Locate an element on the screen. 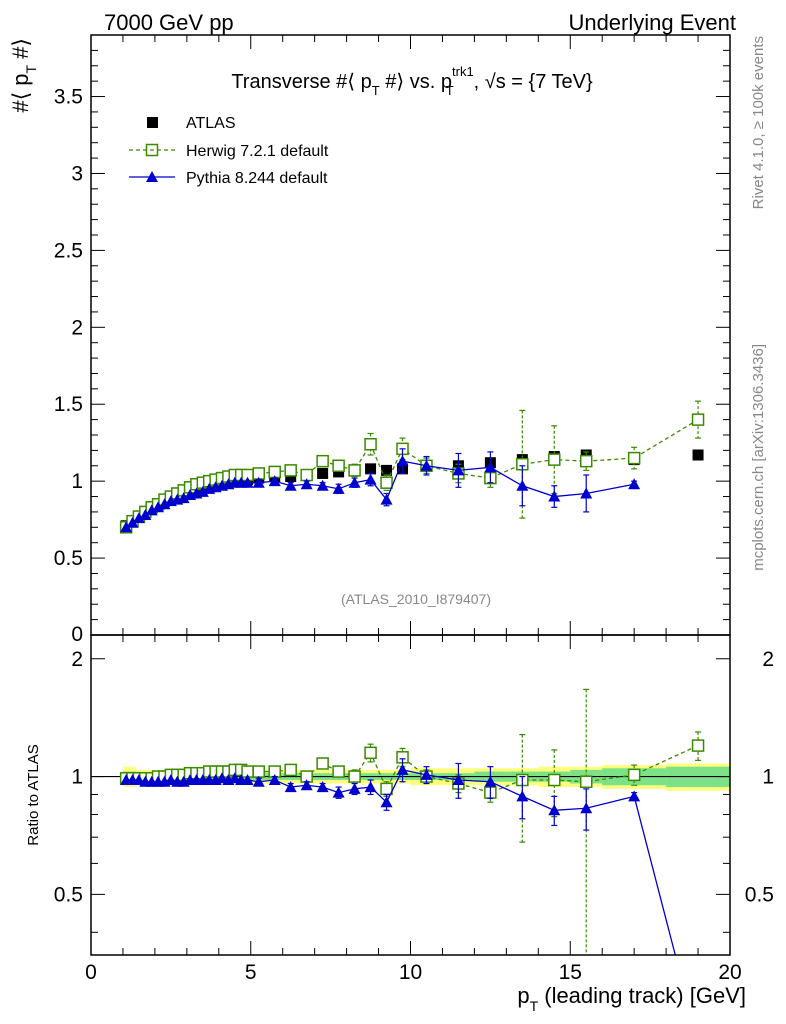 Image resolution: width=786 pixels, height=1024 pixels. analysis-watermark: (ATLAS_2010_I879407) is located at coordinates (416, 599).